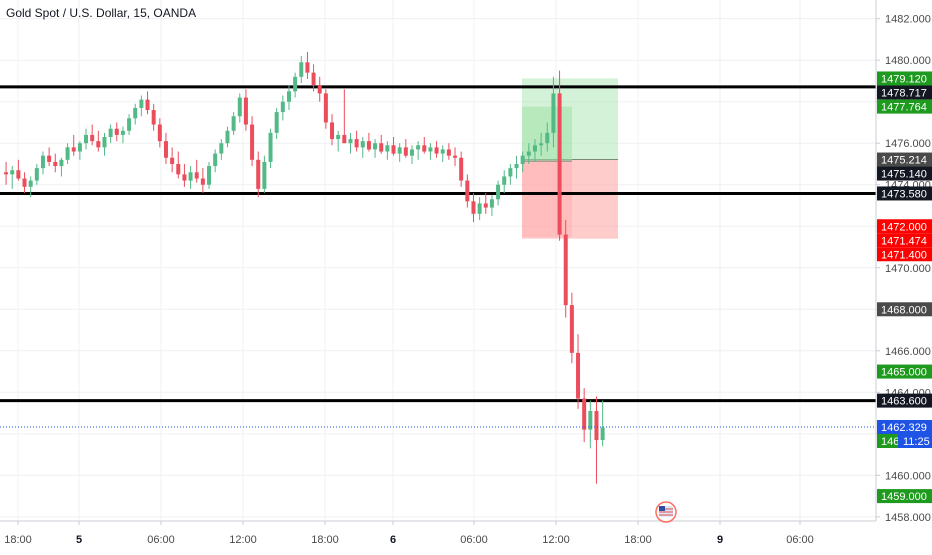 This screenshot has width=932, height=555. I want to click on price-label-red: 1472.000, so click(904, 226).